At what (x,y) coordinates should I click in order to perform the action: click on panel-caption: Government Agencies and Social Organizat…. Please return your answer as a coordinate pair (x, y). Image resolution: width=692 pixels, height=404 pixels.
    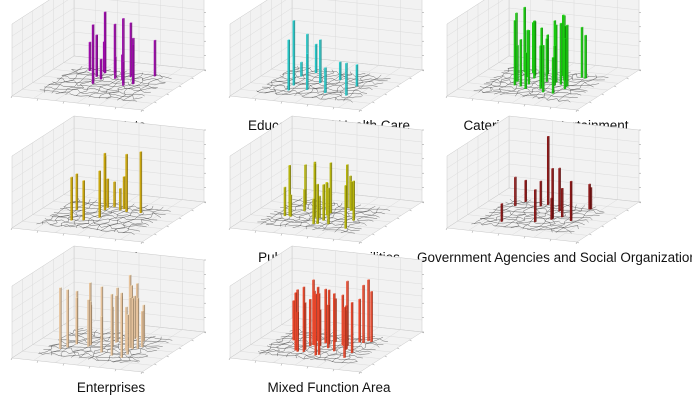
    Looking at the image, I should click on (554, 257).